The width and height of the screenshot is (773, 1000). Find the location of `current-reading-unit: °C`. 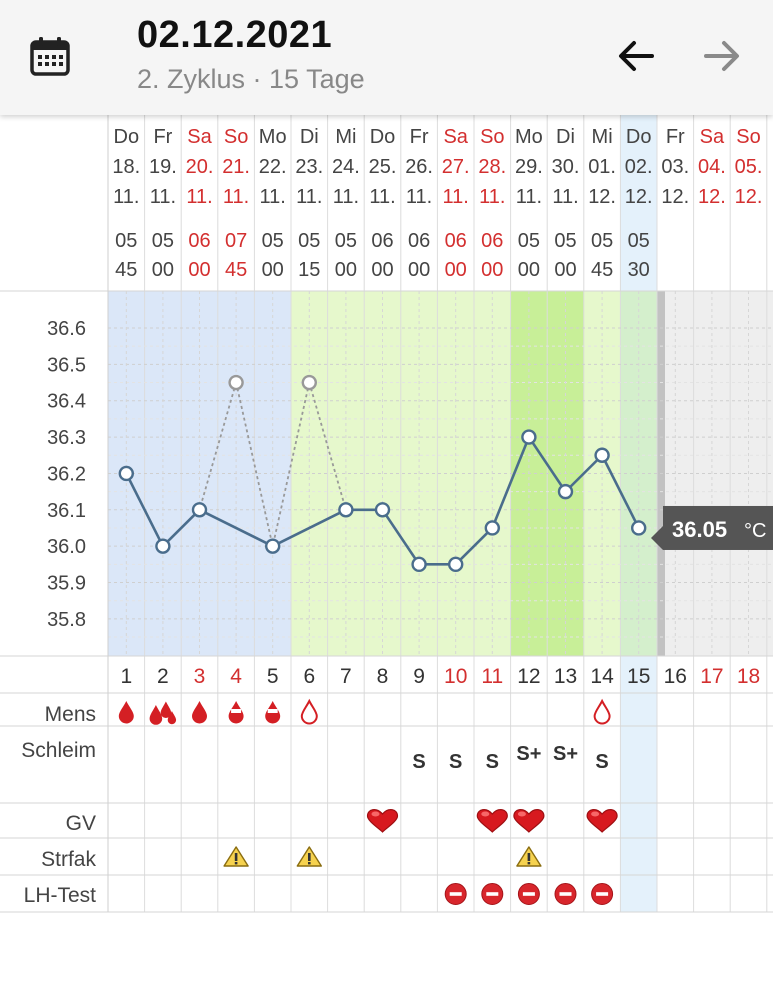

current-reading-unit: °C is located at coordinates (755, 531).